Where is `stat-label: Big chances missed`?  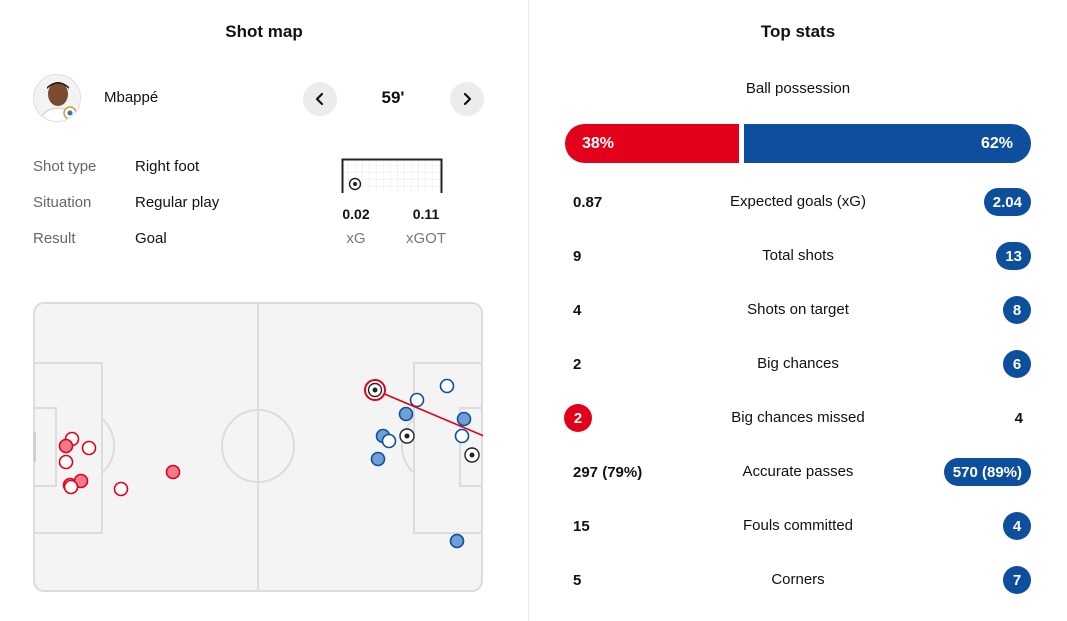 stat-label: Big chances missed is located at coordinates (798, 417).